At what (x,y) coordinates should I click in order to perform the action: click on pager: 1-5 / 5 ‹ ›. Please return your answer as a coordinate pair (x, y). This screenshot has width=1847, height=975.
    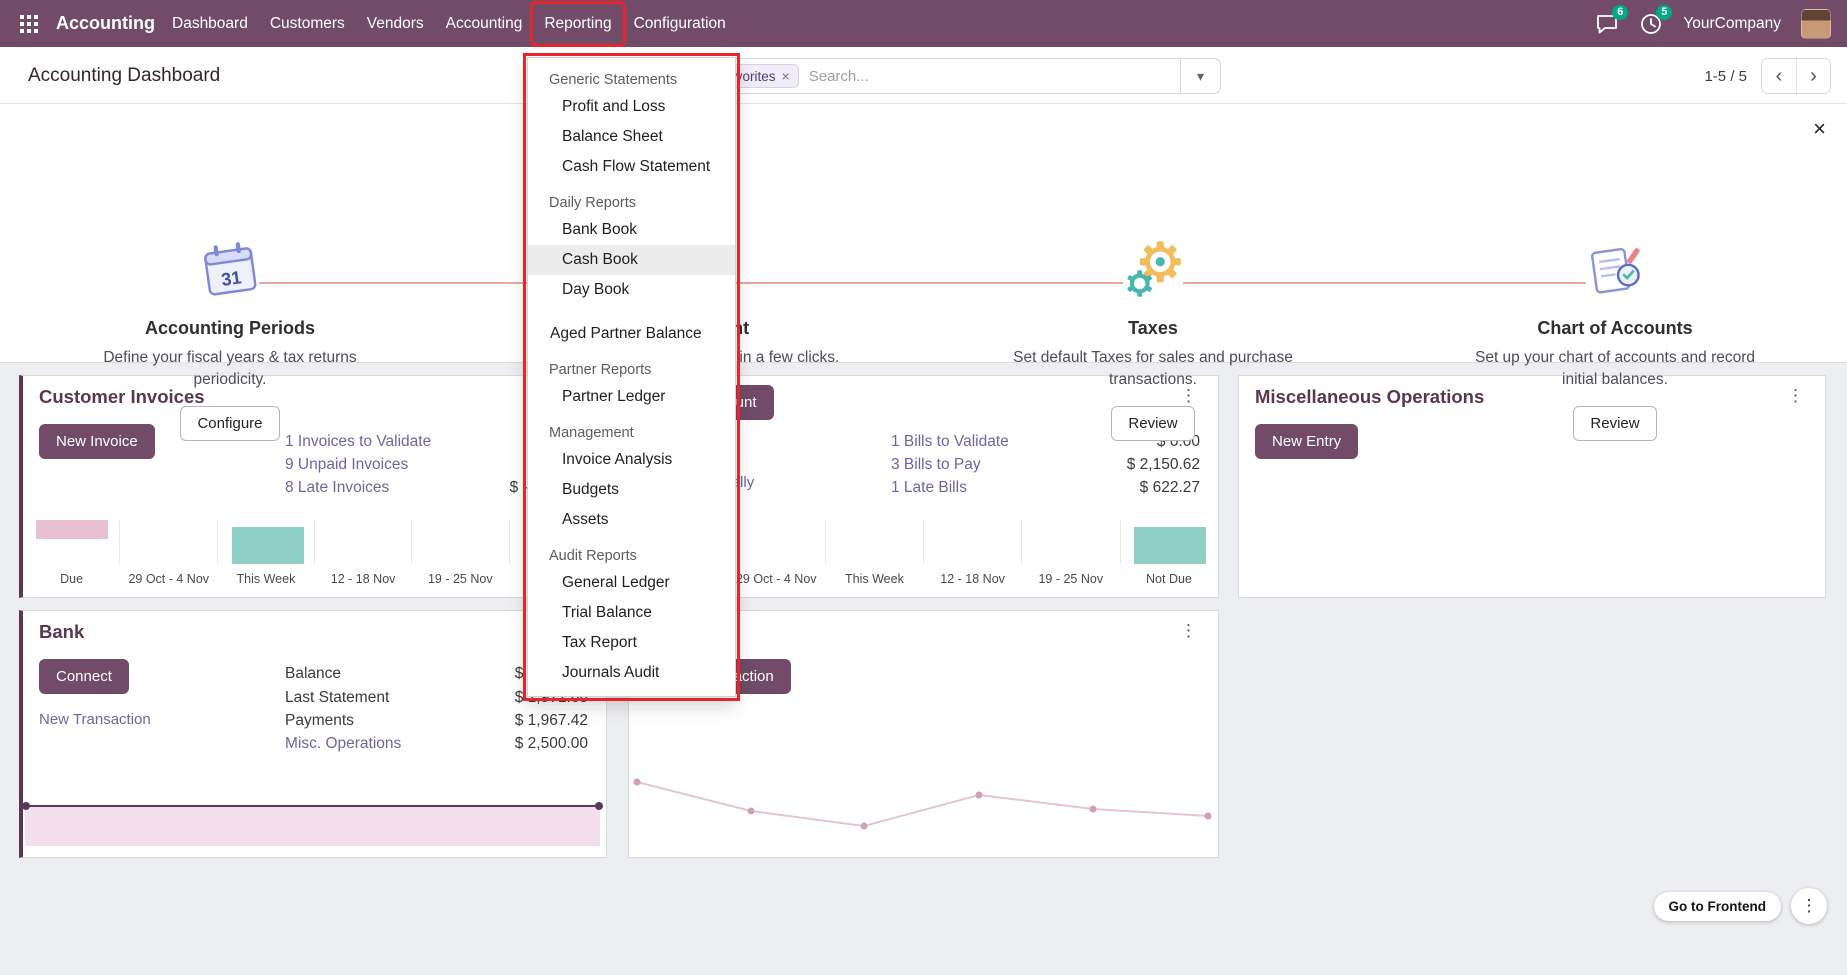
    Looking at the image, I should click on (1767, 76).